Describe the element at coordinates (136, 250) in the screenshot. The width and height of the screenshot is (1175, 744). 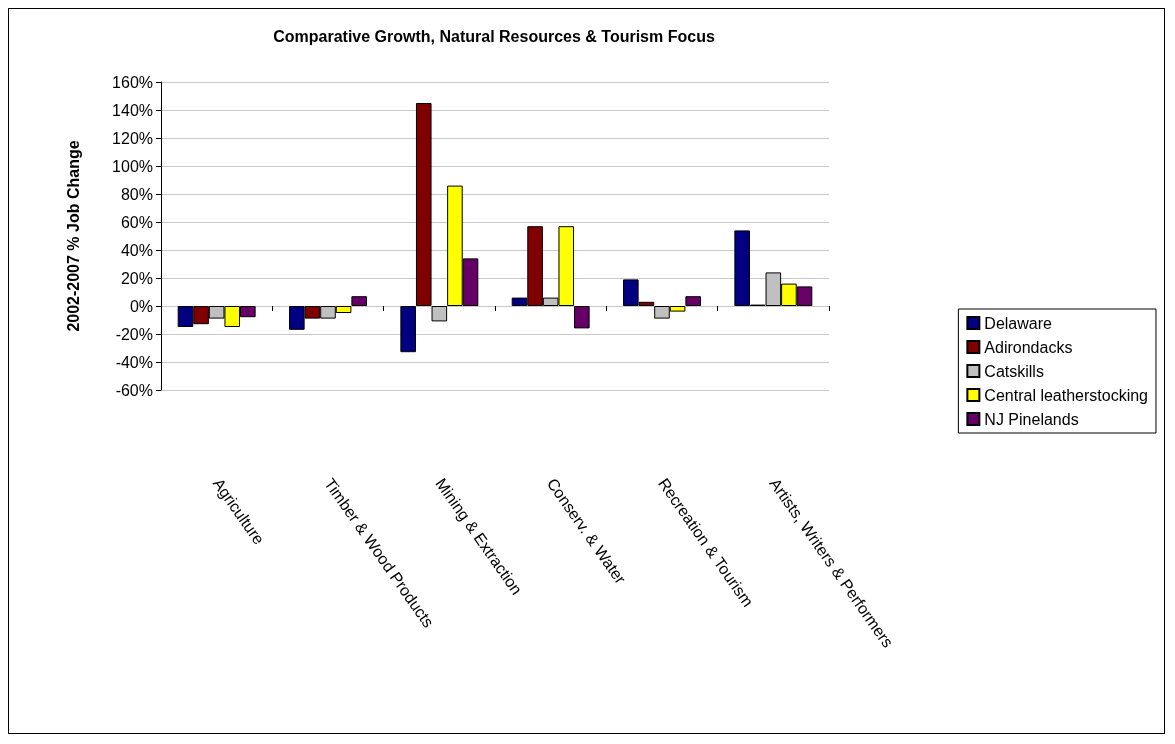
I see `y-tick-label: 40%` at that location.